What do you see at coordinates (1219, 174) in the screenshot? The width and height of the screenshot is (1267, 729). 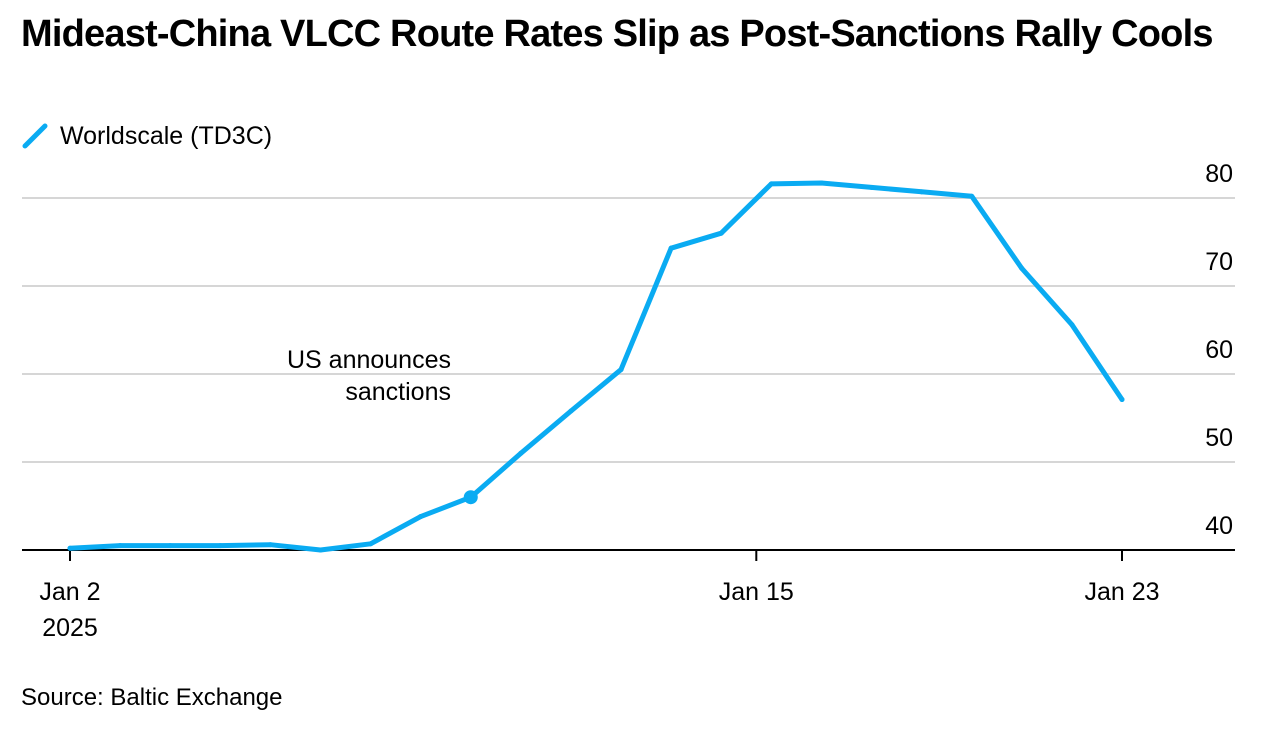 I see `y-tick-80: 80` at bounding box center [1219, 174].